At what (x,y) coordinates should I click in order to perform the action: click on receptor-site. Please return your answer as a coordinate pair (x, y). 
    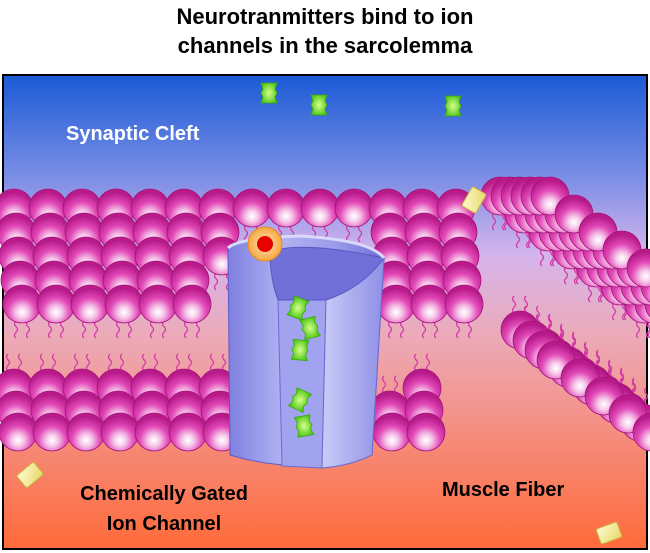
    Looking at the image, I should click on (265, 244).